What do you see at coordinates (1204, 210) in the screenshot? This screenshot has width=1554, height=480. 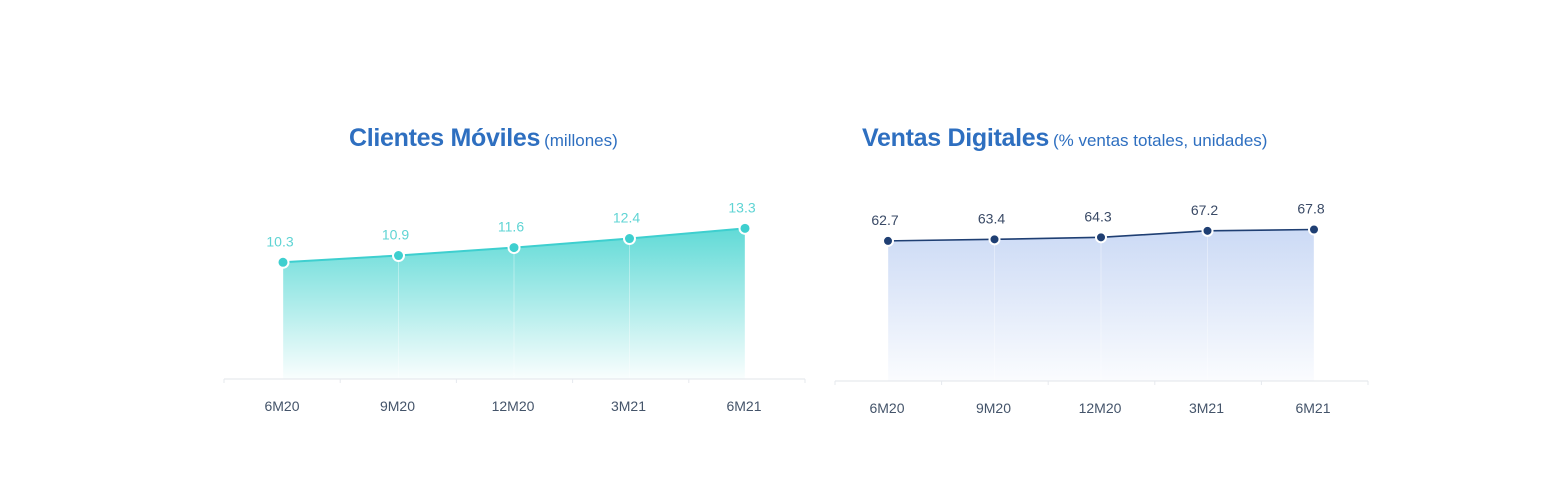 I see `ventas-data-label-3: 67.2` at bounding box center [1204, 210].